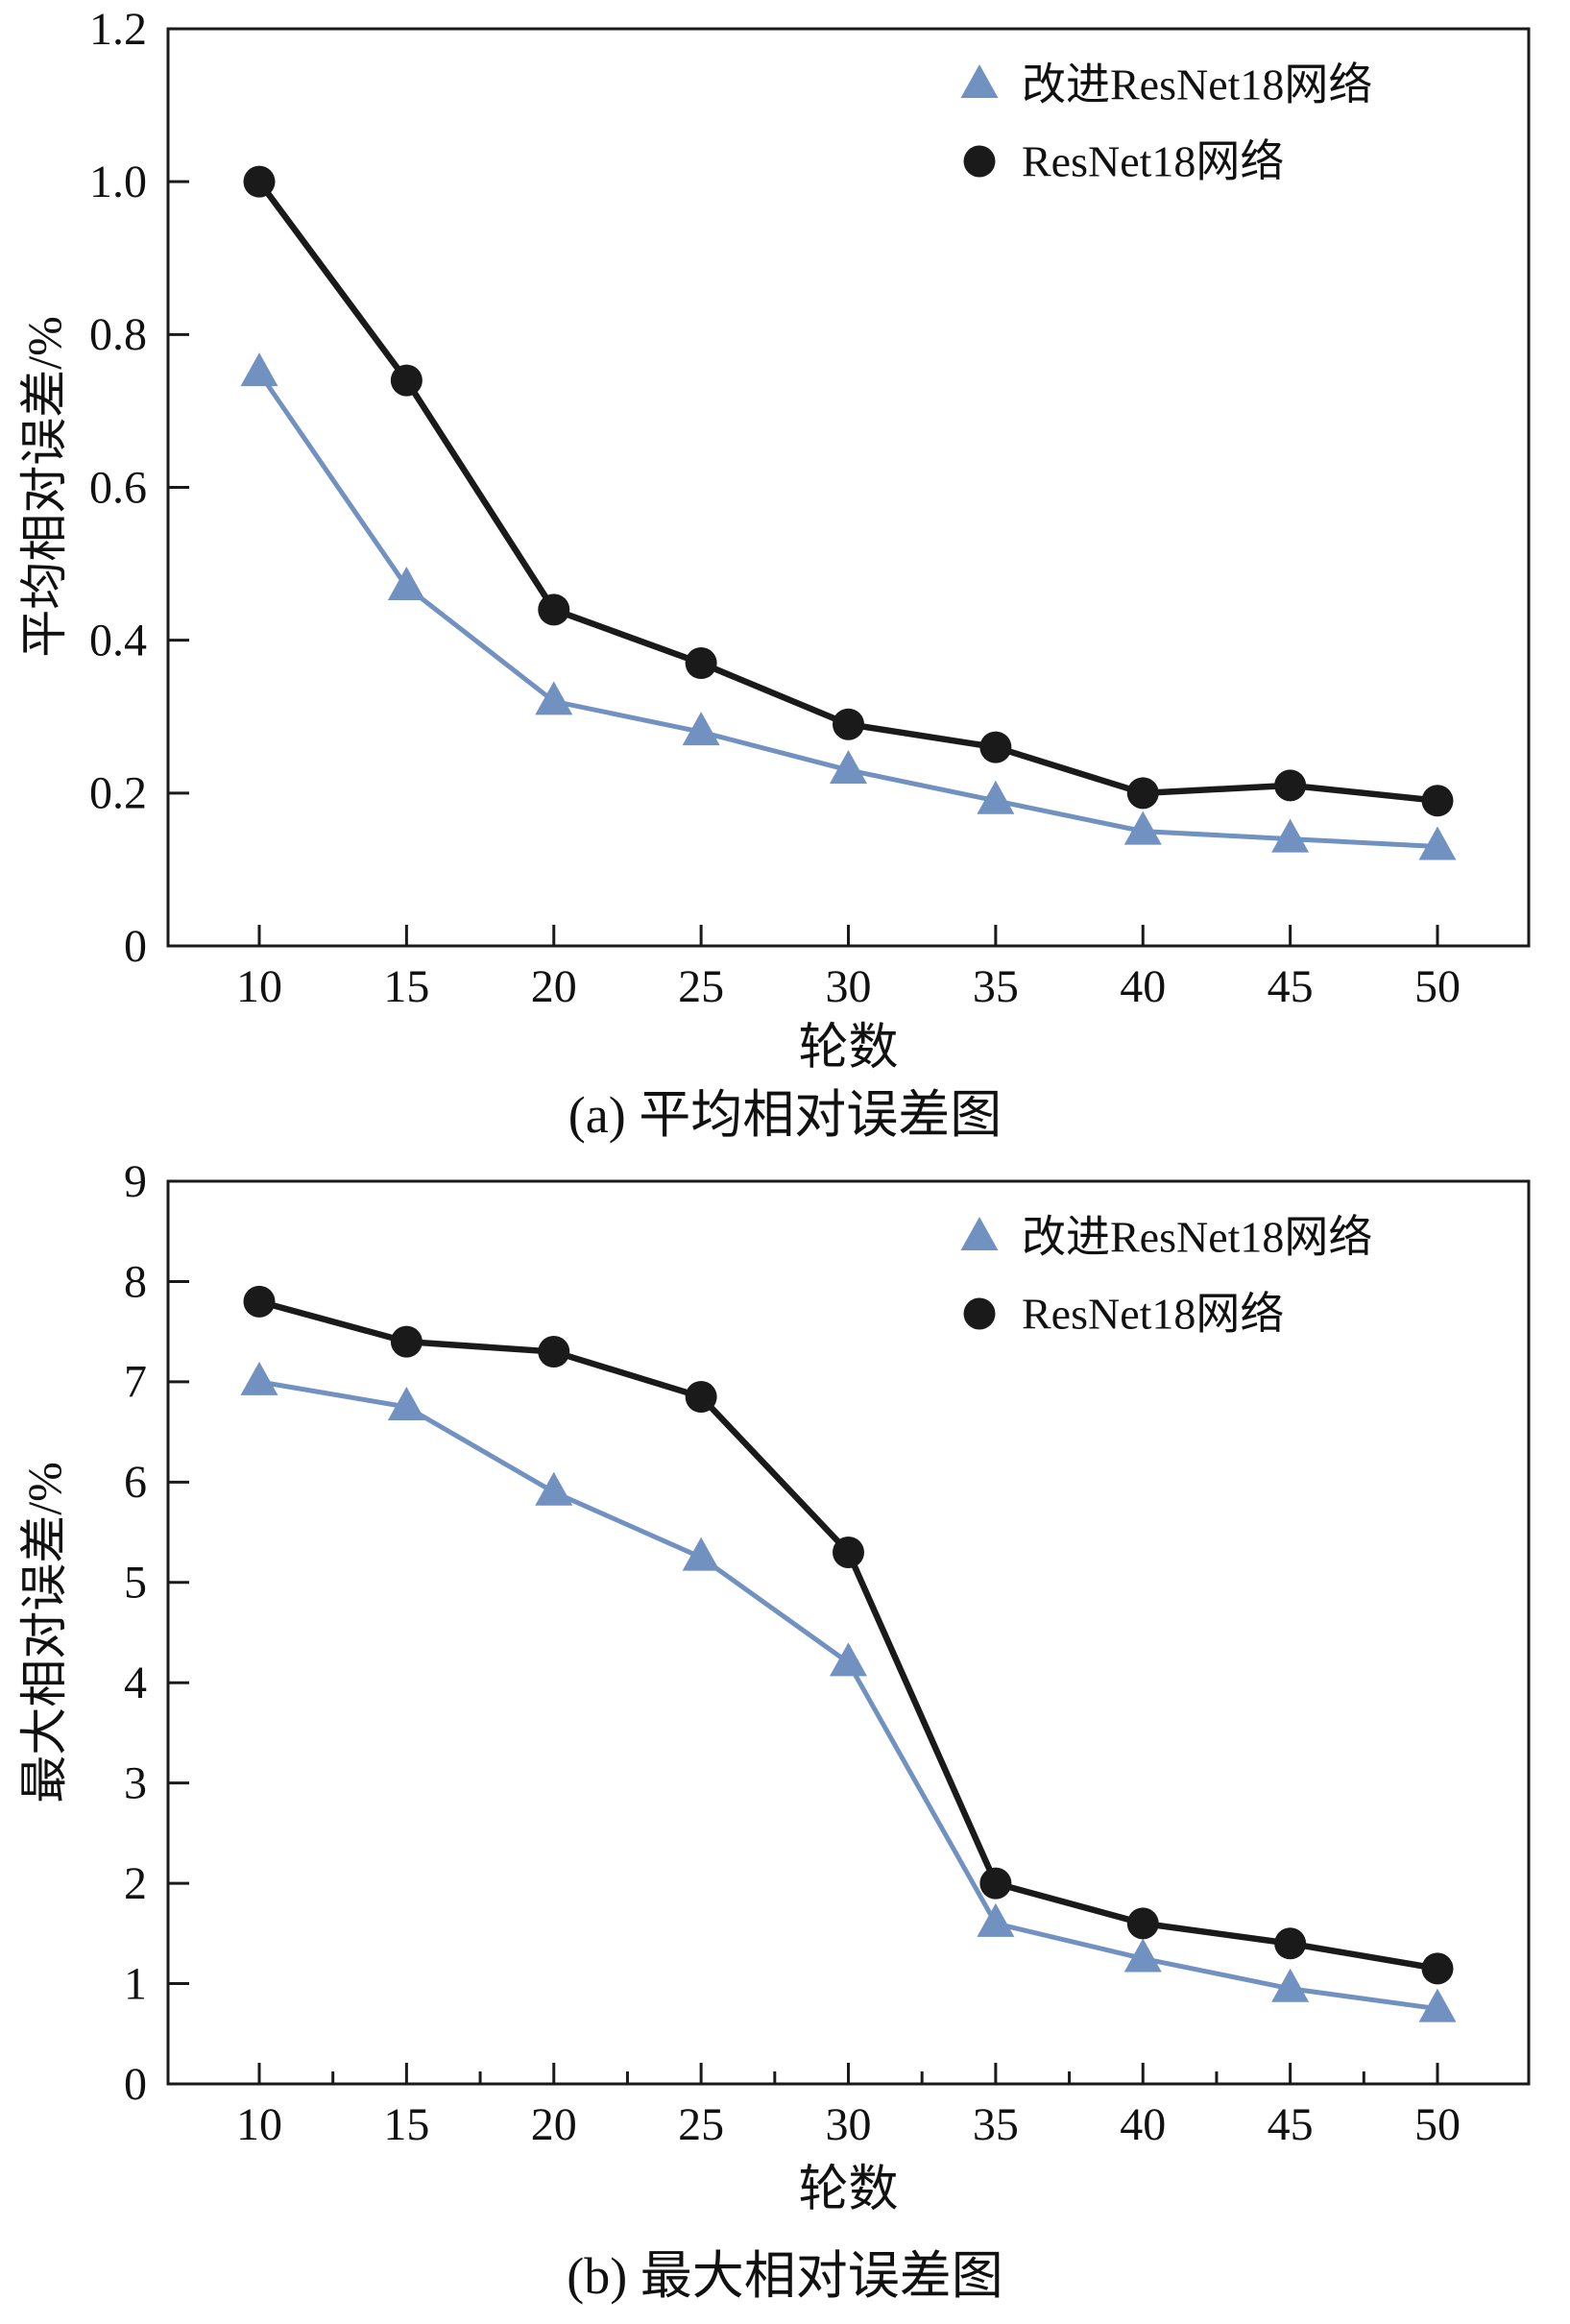 This screenshot has height=2324, width=1570. What do you see at coordinates (136, 1281) in the screenshot?
I see `y-tick-label: 8` at bounding box center [136, 1281].